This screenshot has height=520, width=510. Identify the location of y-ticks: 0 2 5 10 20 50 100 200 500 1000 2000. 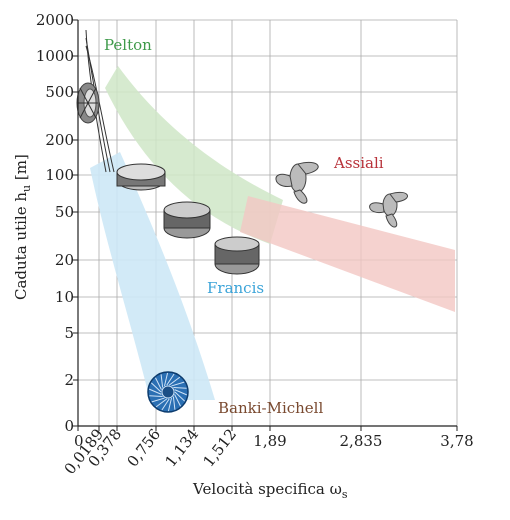
(57, 223).